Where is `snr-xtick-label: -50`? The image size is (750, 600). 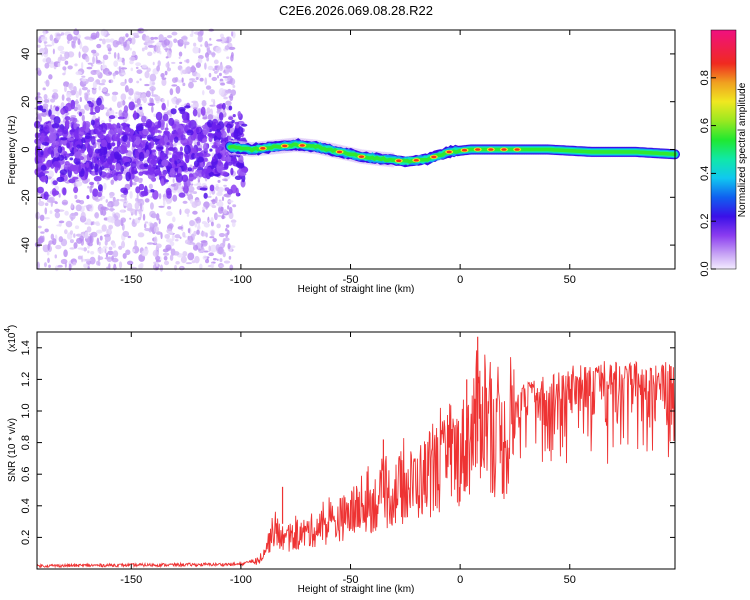 snr-xtick-label: -50 is located at coordinates (351, 580).